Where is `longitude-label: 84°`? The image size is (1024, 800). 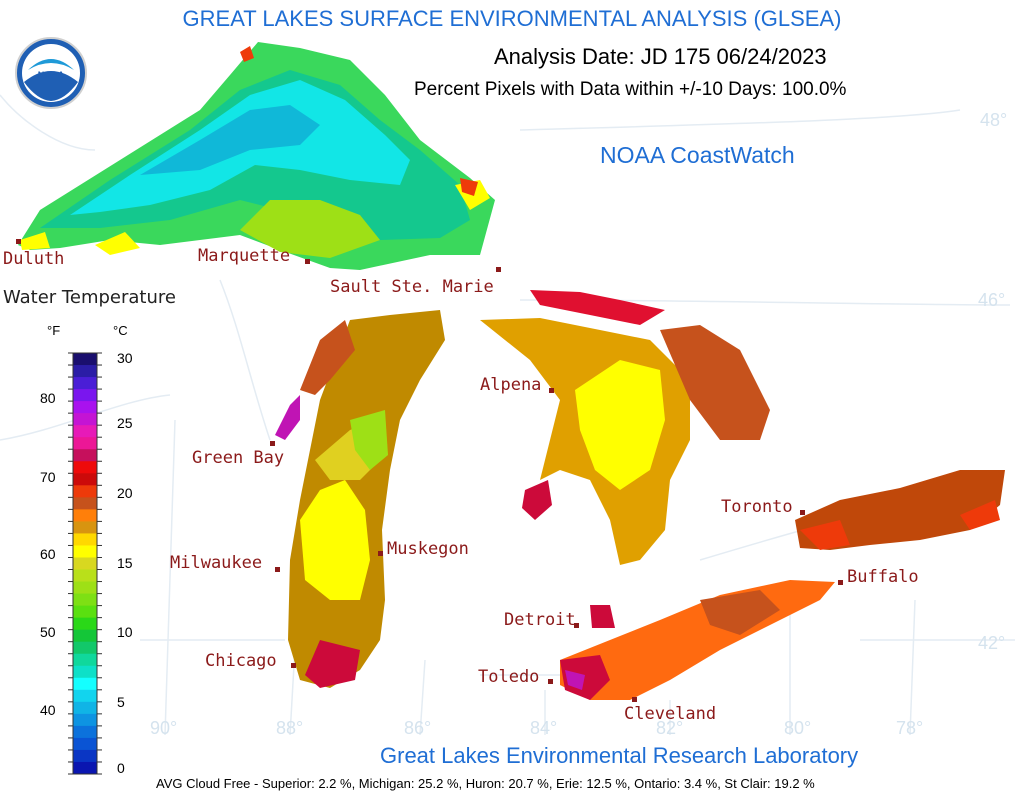
longitude-label: 84° is located at coordinates (544, 728).